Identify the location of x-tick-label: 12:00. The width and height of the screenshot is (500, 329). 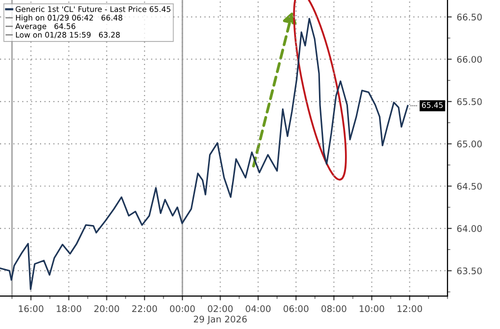
(410, 308).